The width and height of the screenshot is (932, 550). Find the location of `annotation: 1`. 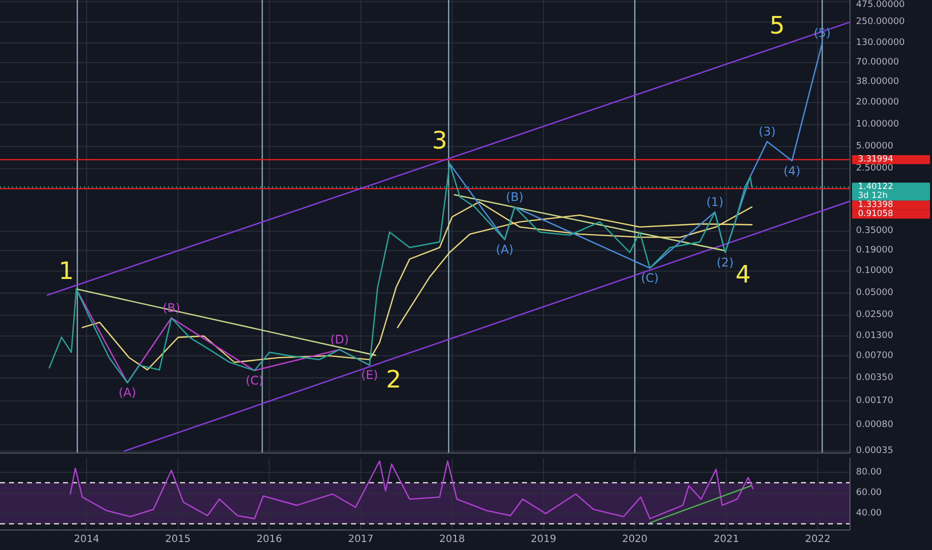

annotation: 1 is located at coordinates (66, 271).